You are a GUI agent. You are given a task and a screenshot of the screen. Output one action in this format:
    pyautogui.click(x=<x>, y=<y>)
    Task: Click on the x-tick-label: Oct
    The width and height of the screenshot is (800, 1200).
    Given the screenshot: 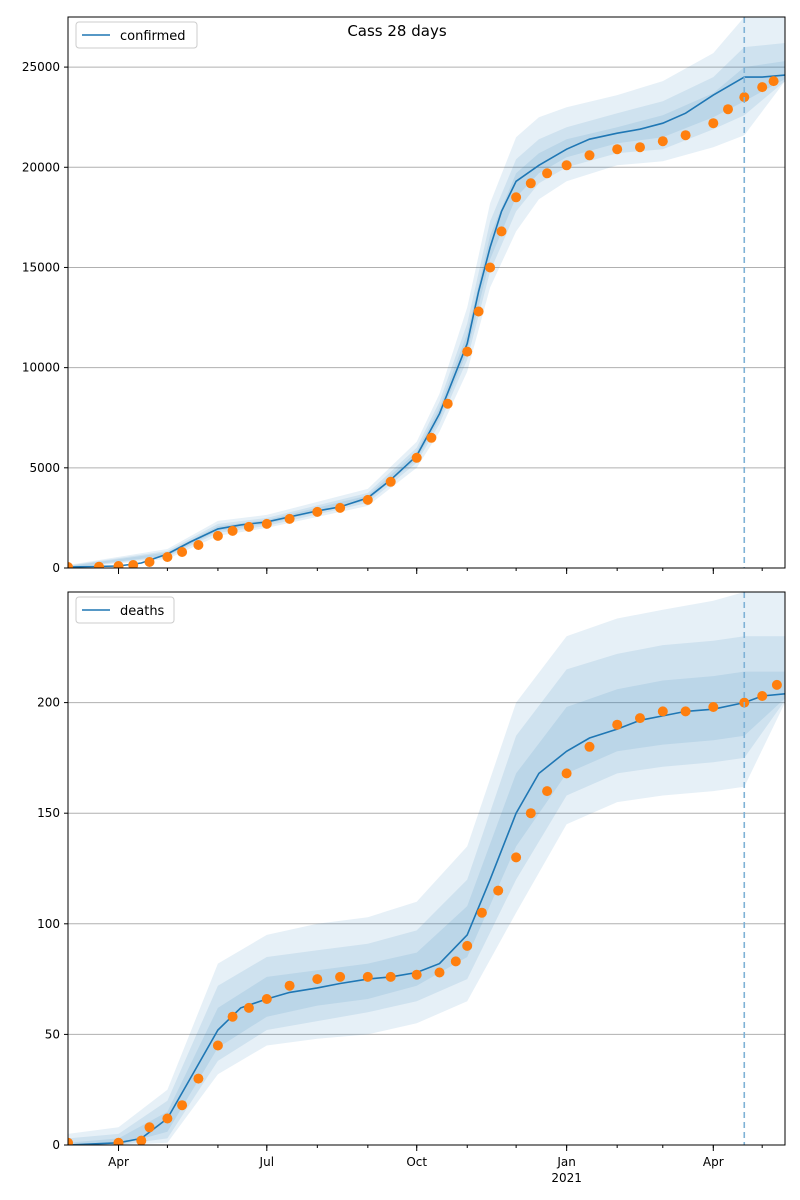 What is the action you would take?
    pyautogui.click(x=416, y=1162)
    